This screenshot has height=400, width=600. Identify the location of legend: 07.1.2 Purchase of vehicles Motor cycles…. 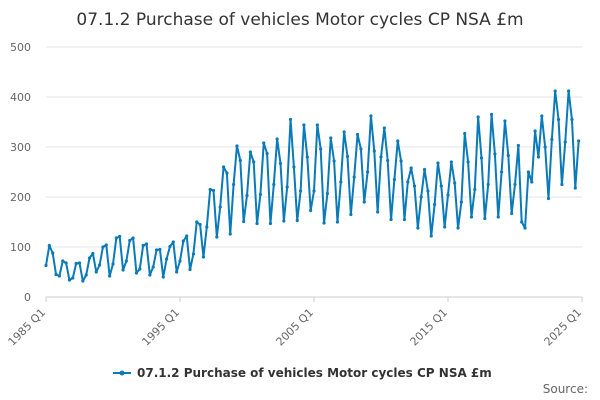
(302, 373).